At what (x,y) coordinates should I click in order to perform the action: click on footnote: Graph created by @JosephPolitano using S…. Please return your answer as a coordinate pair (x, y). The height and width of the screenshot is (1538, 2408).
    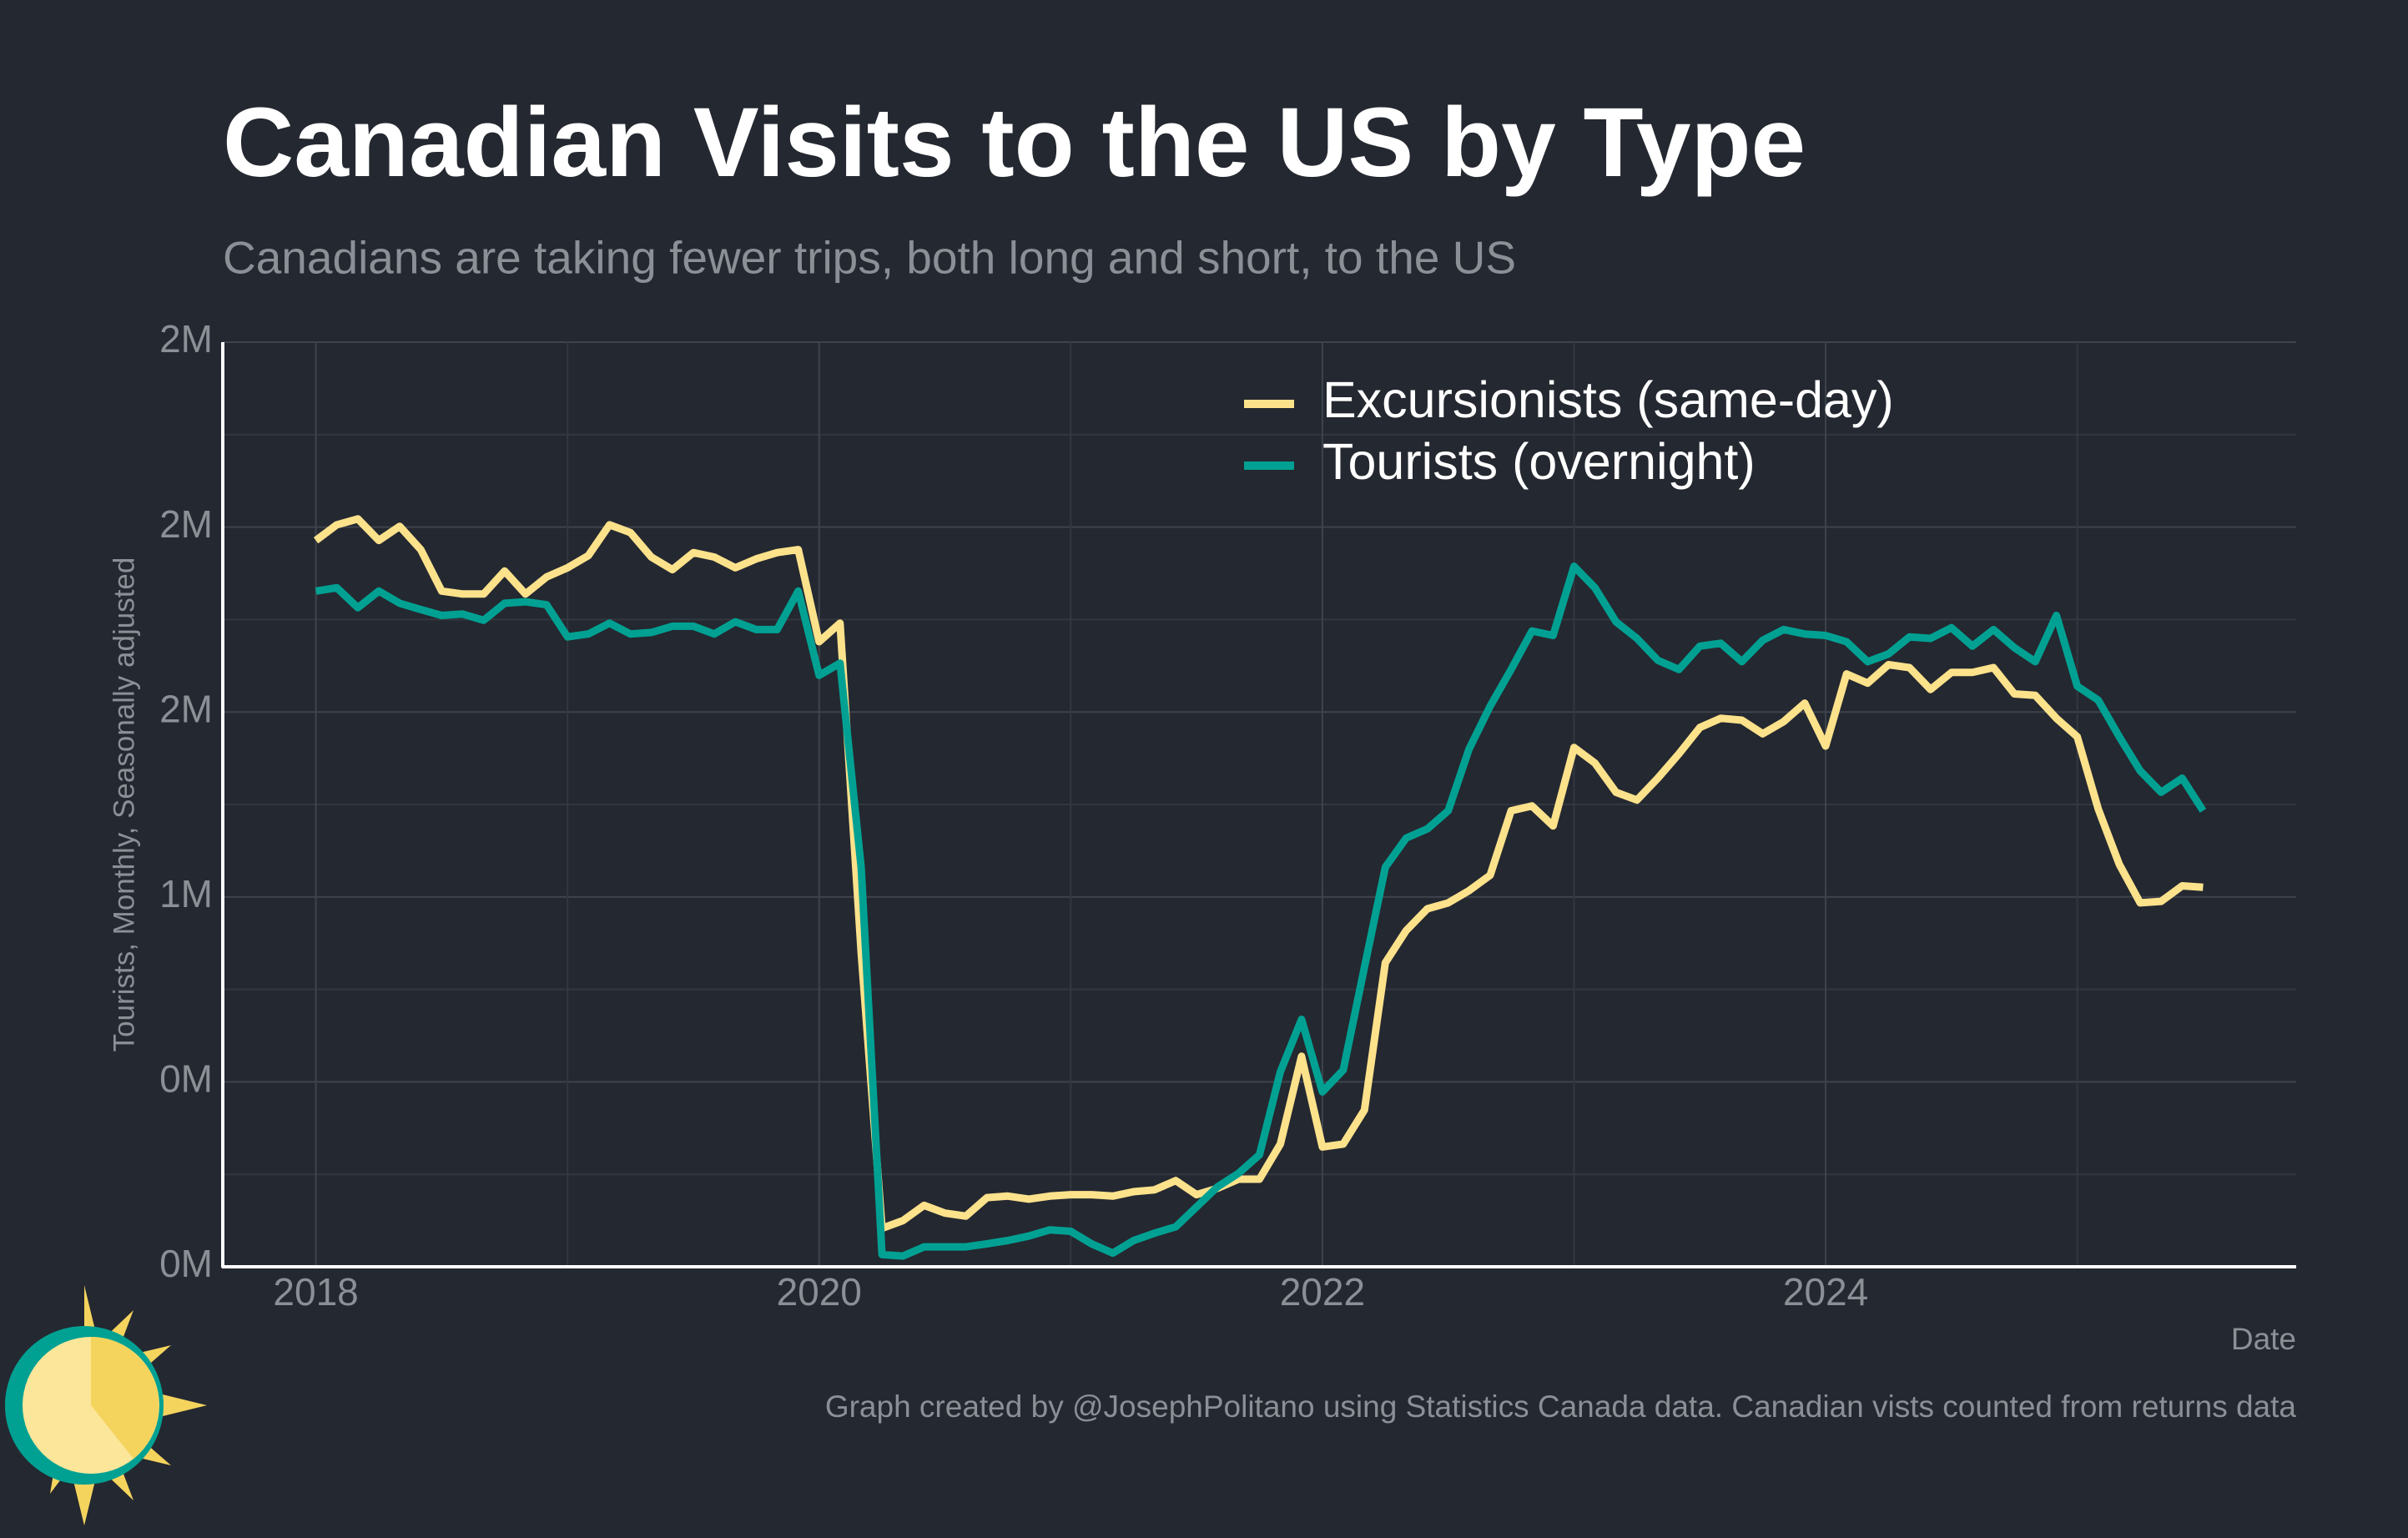
    Looking at the image, I should click on (1561, 1406).